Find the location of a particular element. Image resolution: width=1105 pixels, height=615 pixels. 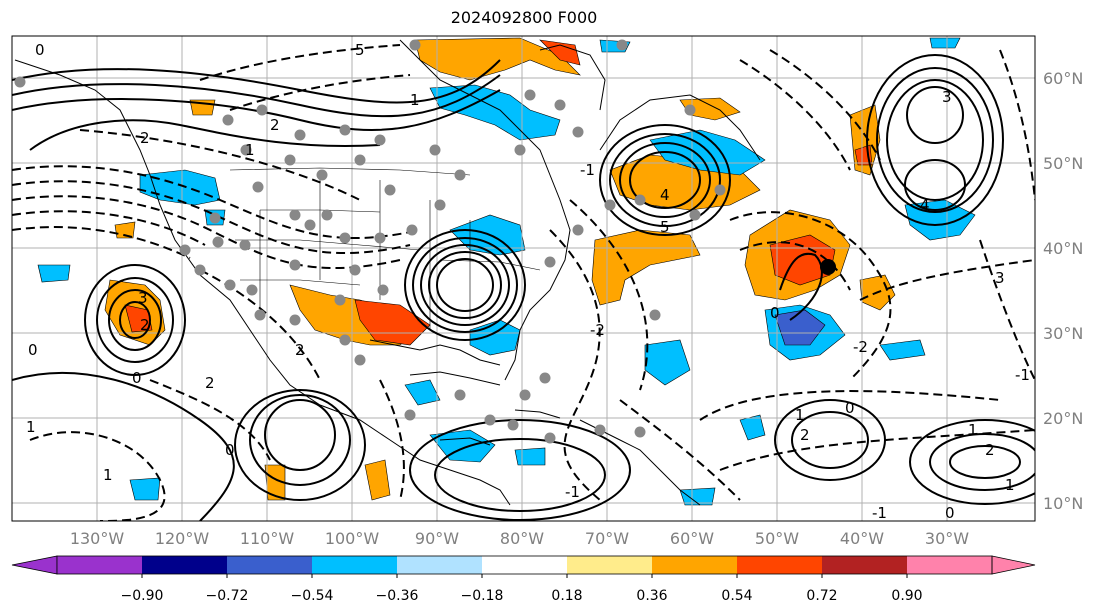

lon-label: 130°W is located at coordinates (97, 538).